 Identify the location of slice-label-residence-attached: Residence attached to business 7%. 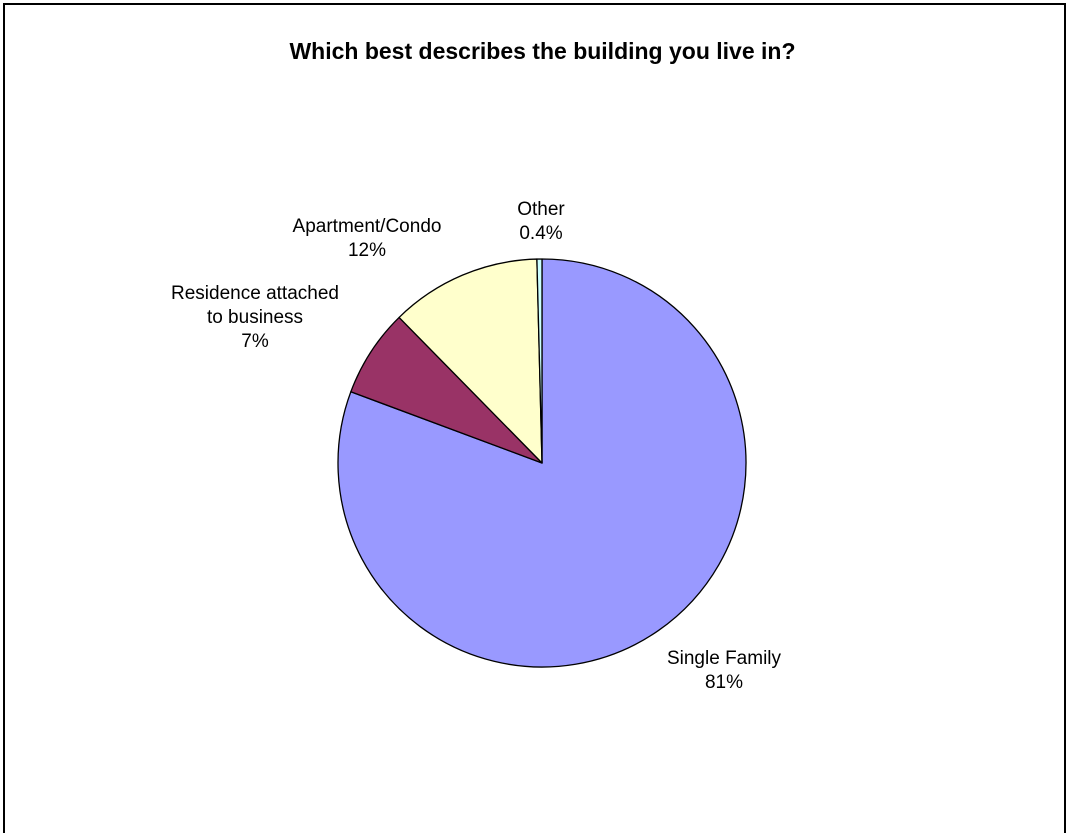
(255, 318).